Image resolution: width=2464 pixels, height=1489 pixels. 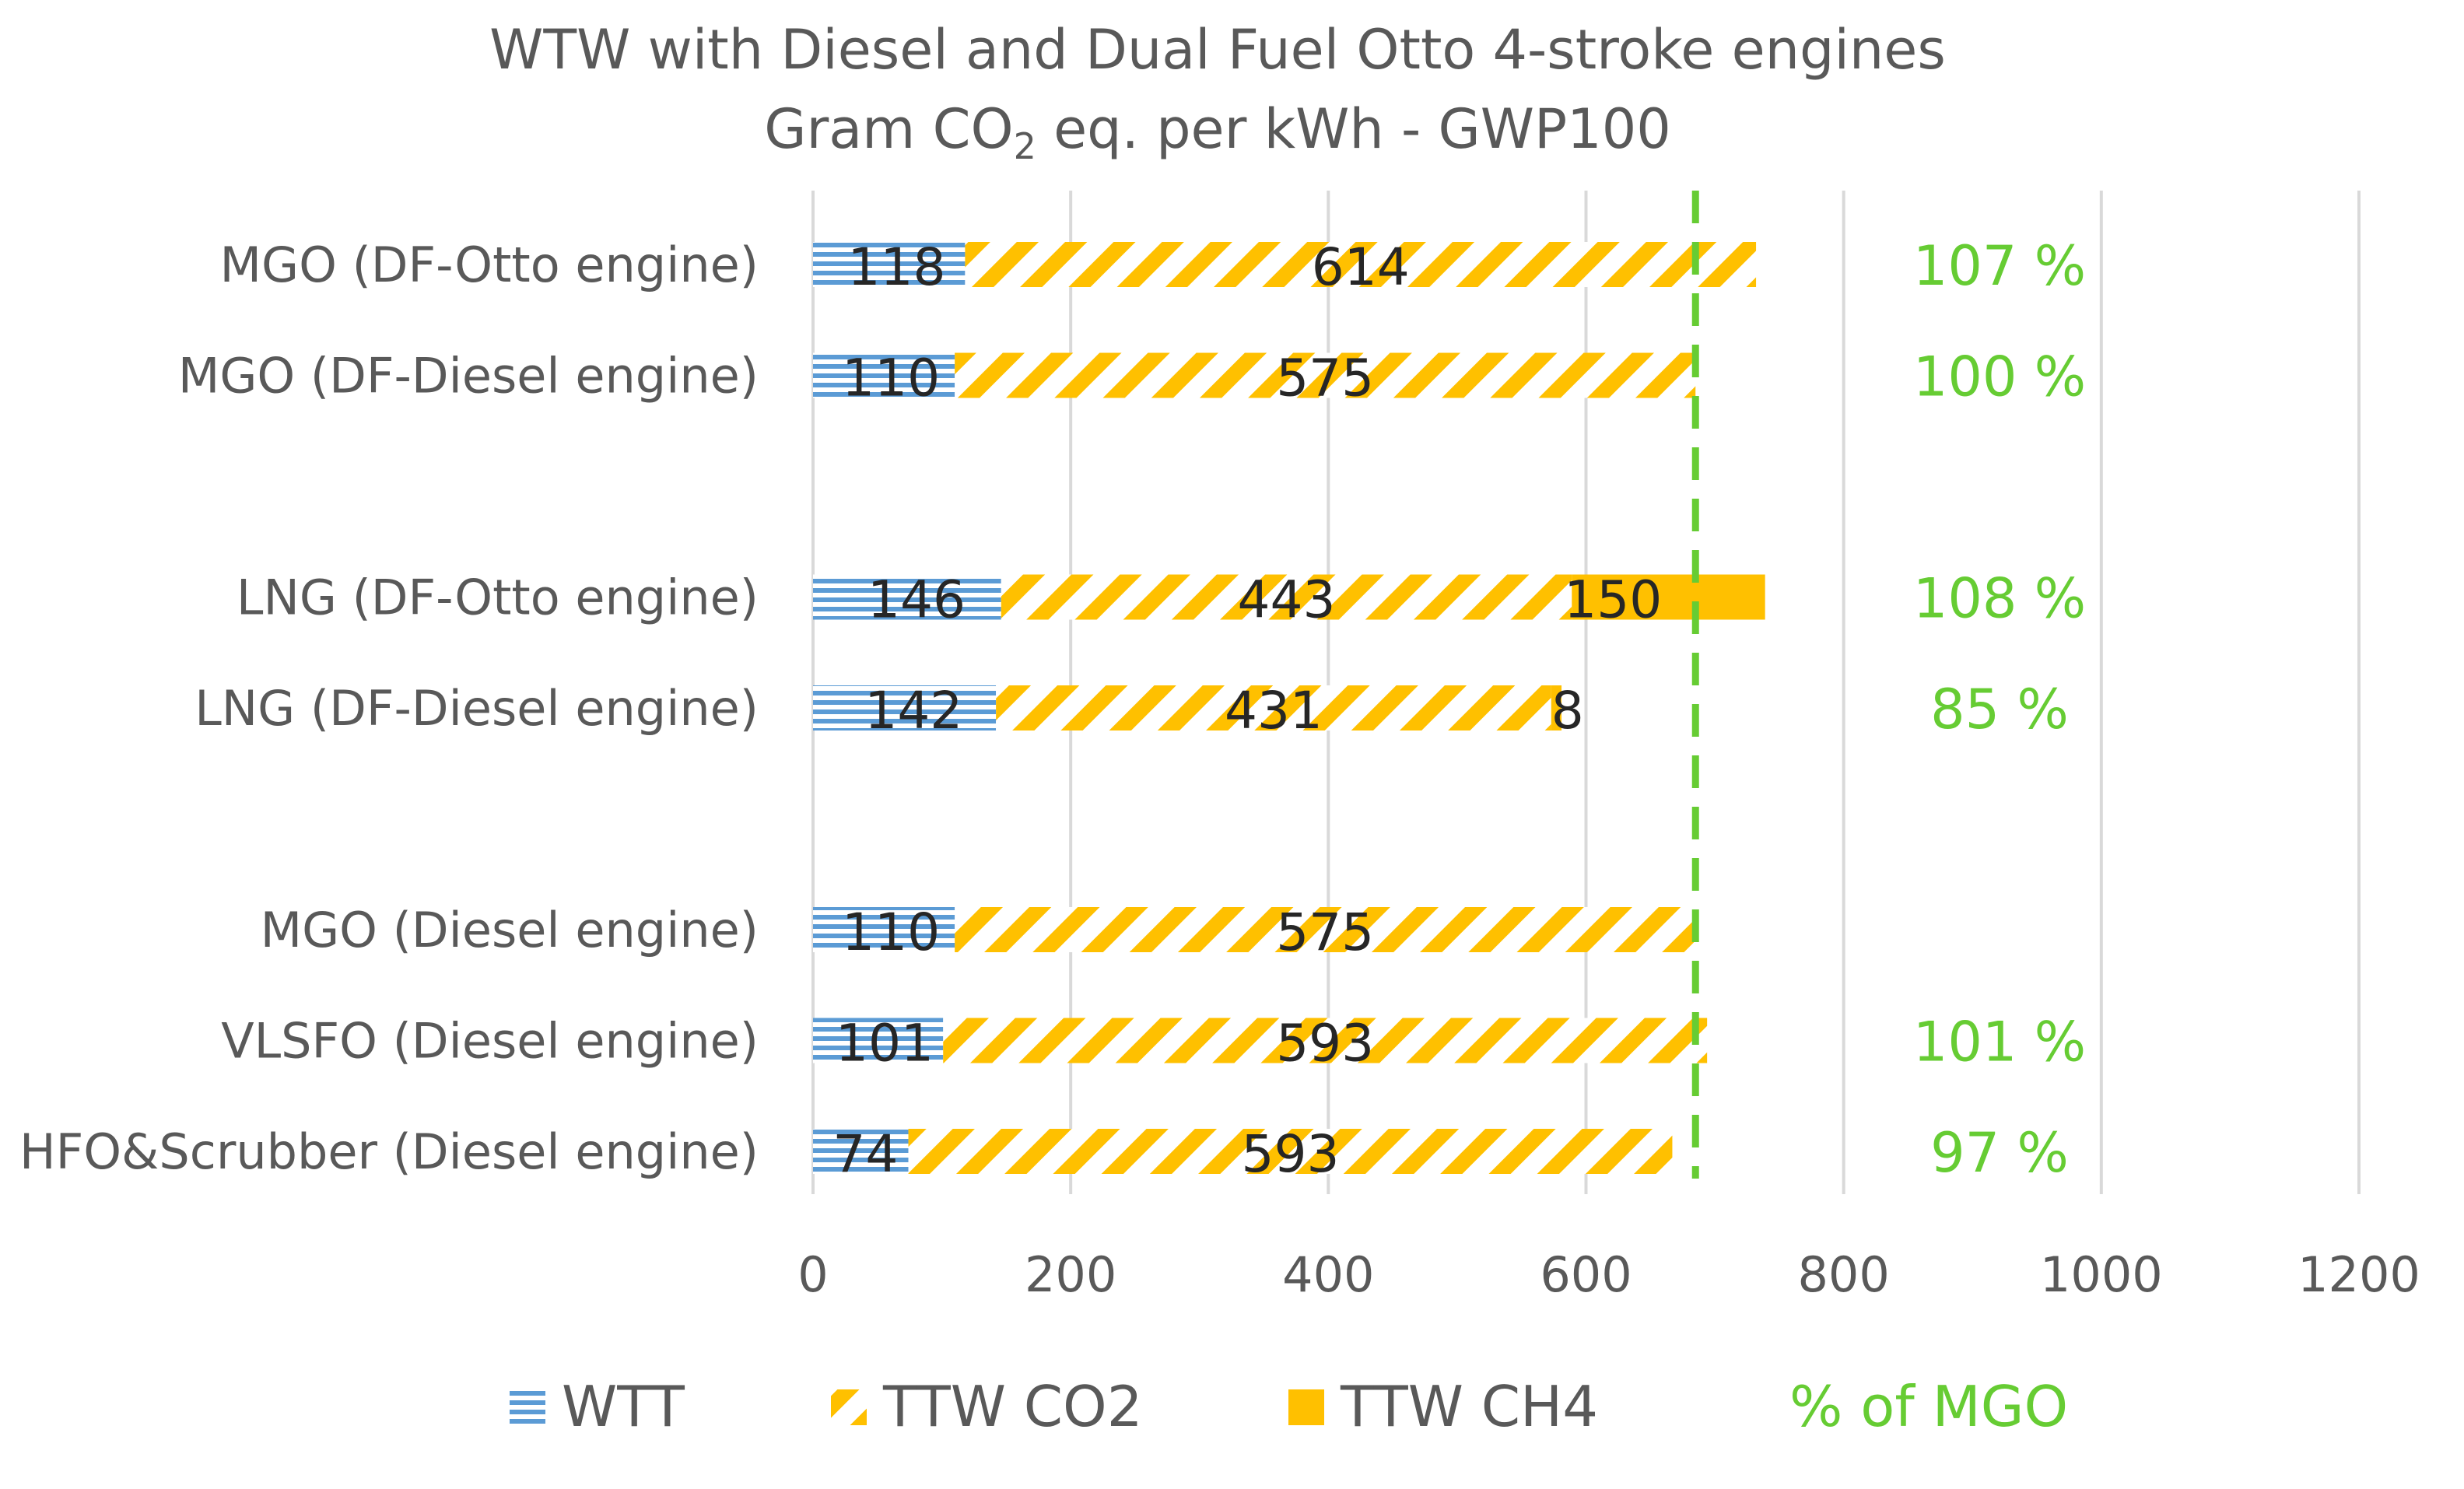 What do you see at coordinates (1328, 1275) in the screenshot?
I see `x-tick-400: 400` at bounding box center [1328, 1275].